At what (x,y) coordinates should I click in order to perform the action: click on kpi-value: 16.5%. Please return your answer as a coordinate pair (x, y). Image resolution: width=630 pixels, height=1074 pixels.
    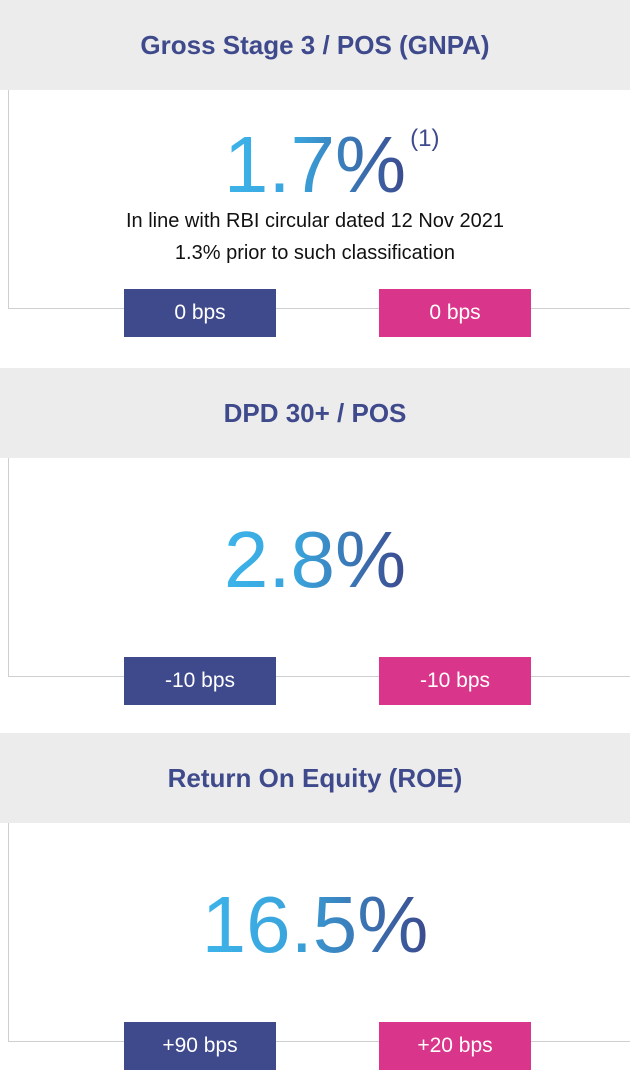
    Looking at the image, I should click on (315, 924).